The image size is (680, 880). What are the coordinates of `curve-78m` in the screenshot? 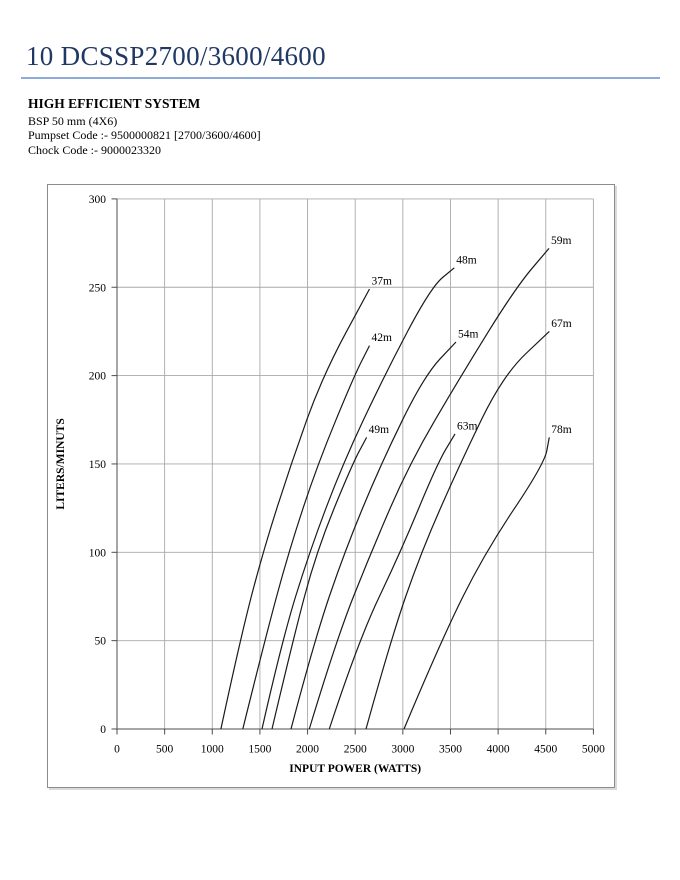 It's located at (476, 583).